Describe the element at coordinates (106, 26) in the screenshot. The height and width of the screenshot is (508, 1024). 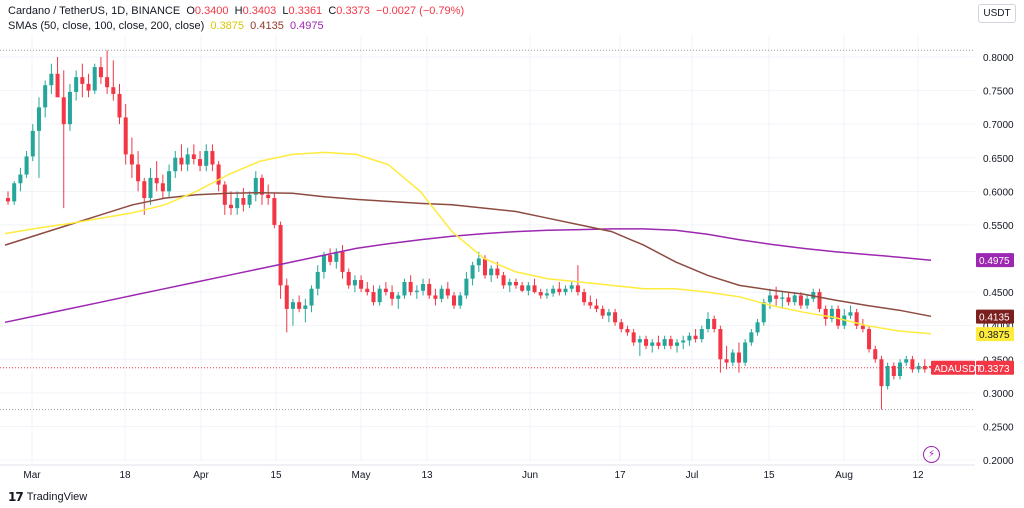
I see `sma-label: SMAs (50, close, 100, close, 200, close)` at that location.